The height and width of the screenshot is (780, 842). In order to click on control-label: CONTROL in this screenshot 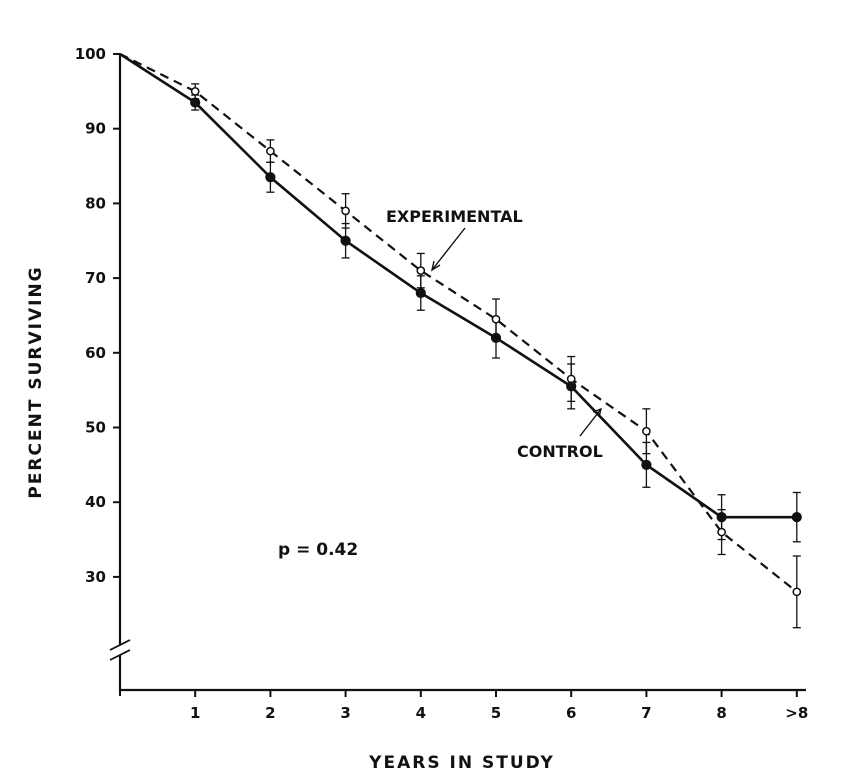, I will do `click(560, 451)`.